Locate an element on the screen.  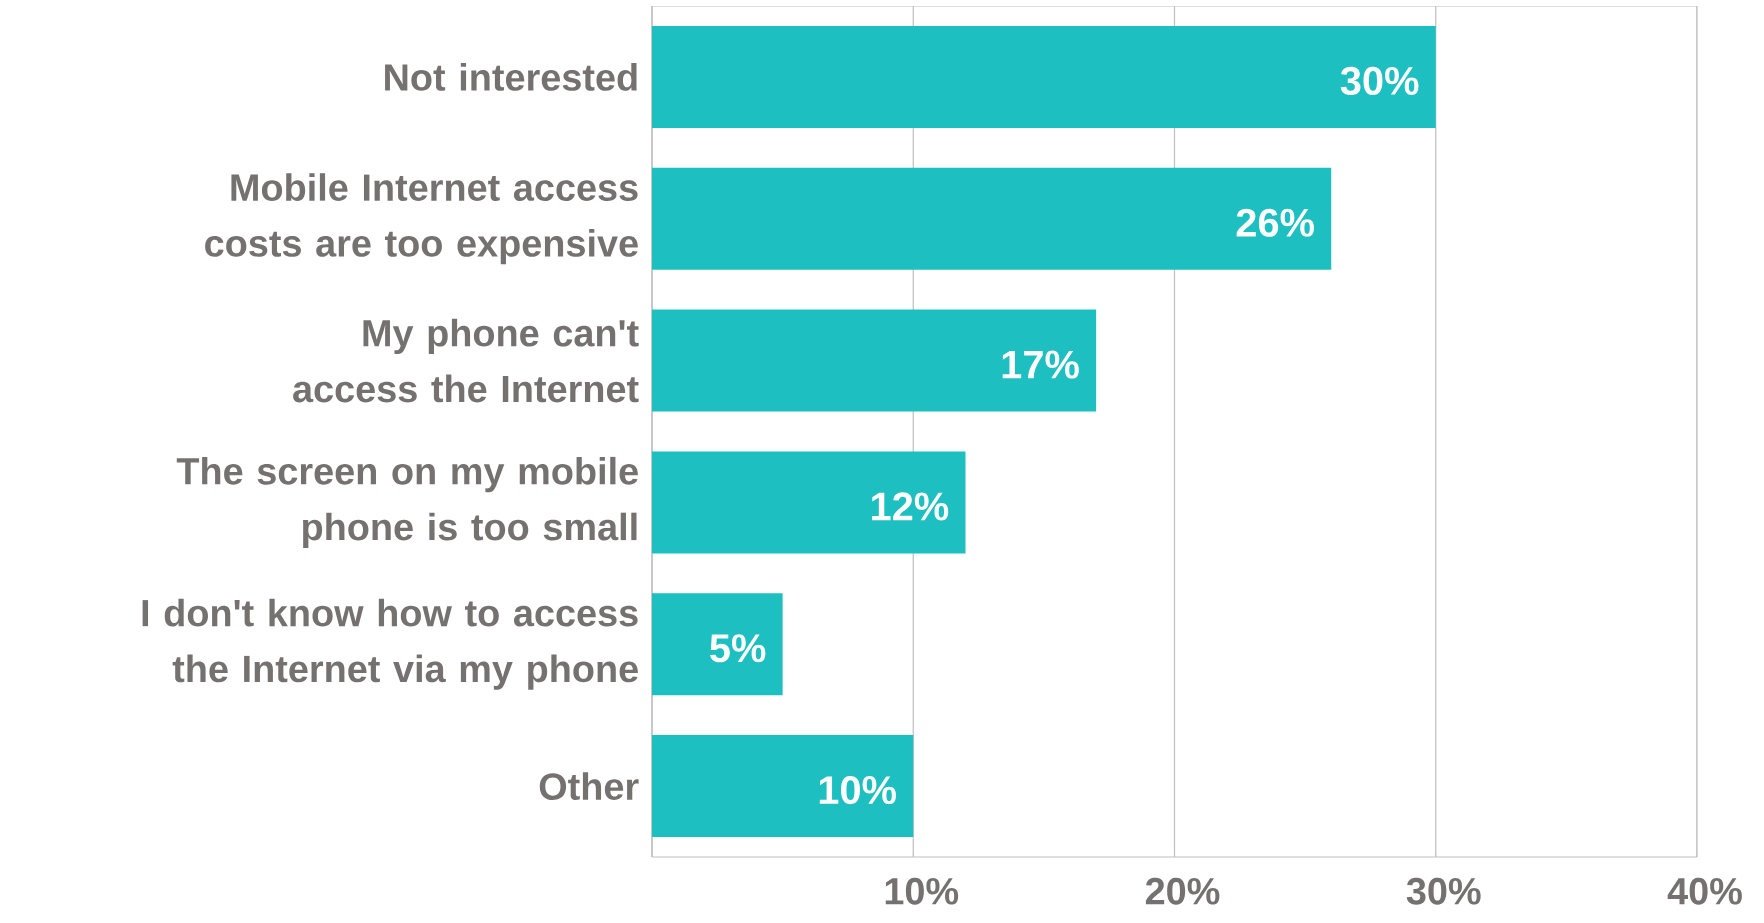
x-tick-label: 10% is located at coordinates (922, 891).